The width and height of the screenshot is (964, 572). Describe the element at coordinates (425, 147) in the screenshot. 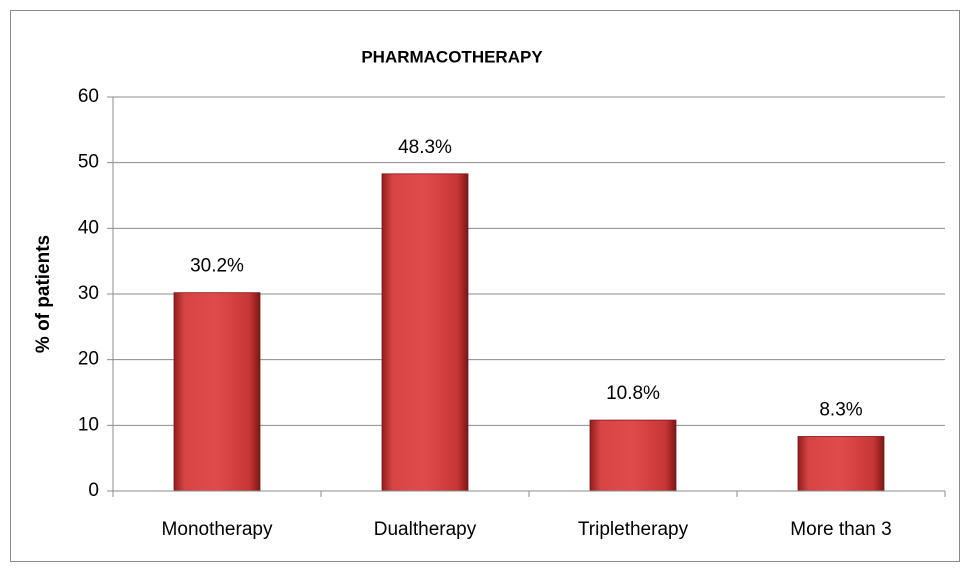

I see `value-label: 48.3%` at that location.